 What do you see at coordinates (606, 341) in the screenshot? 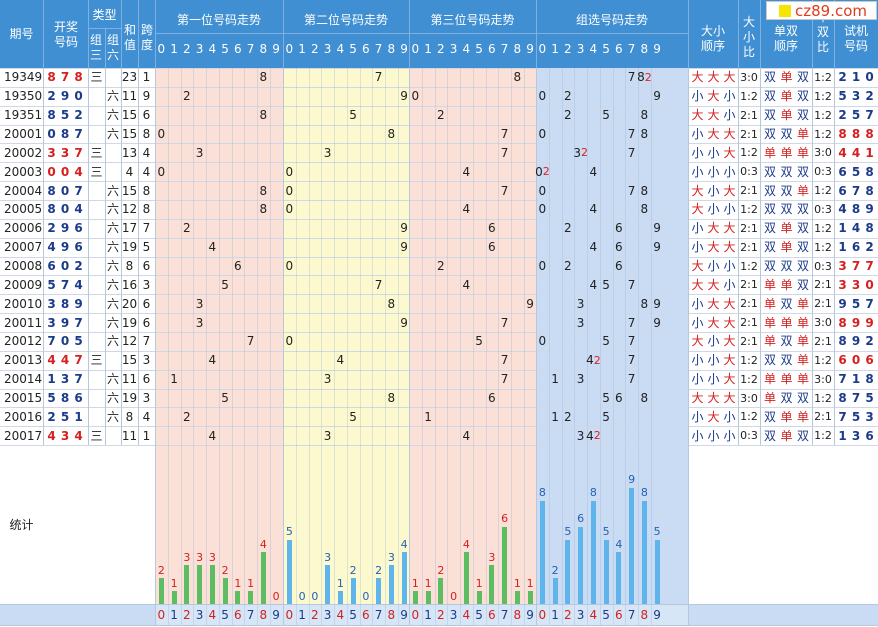
I see `row-group-digit: 5` at bounding box center [606, 341].